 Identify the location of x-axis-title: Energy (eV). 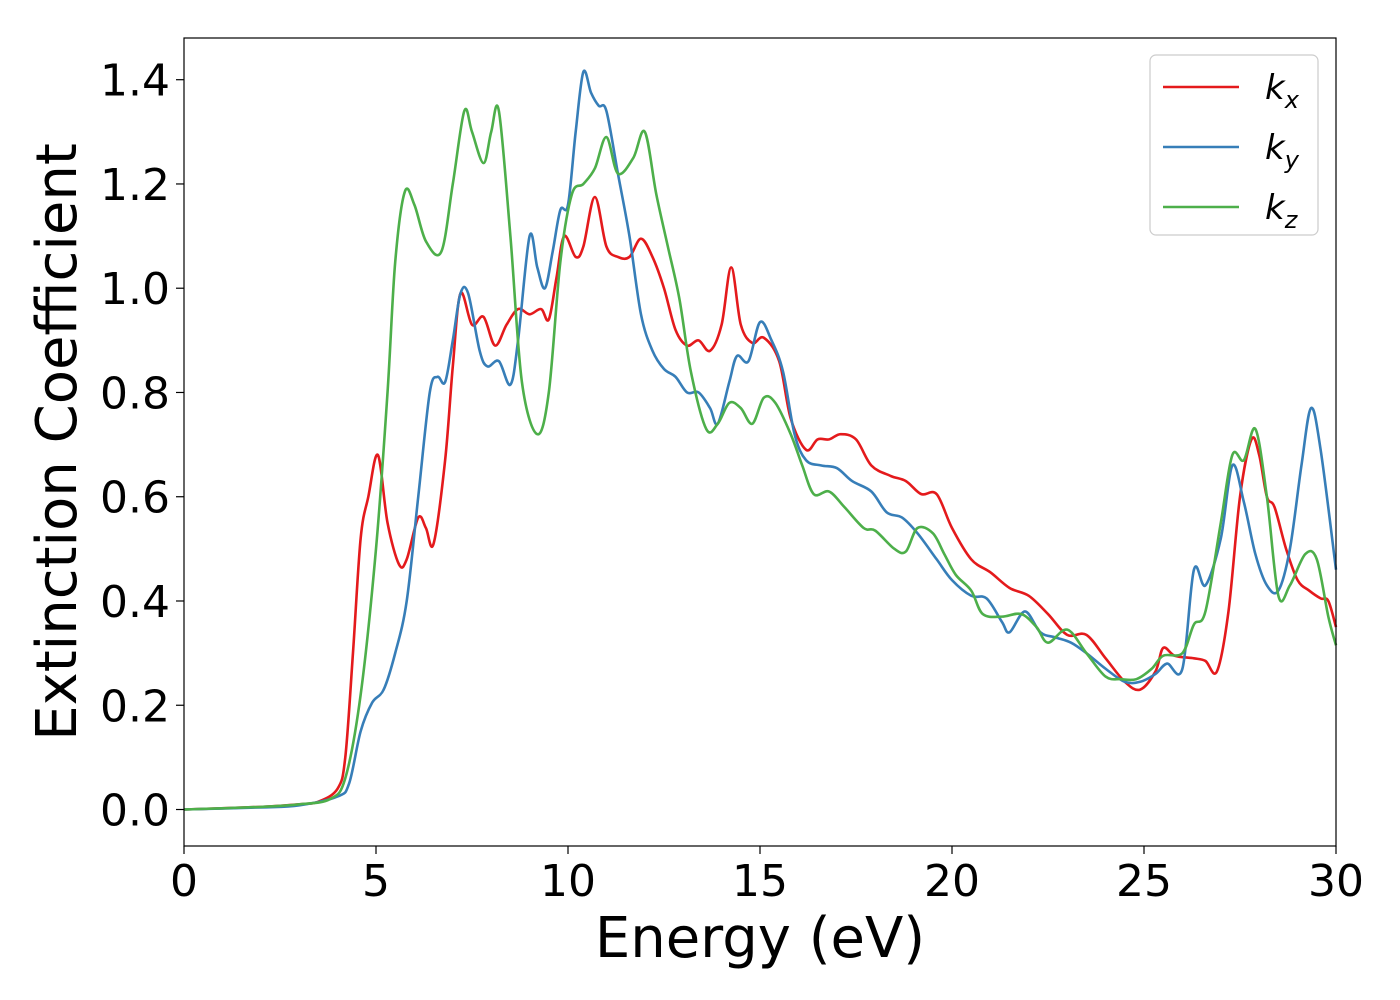
(760, 938).